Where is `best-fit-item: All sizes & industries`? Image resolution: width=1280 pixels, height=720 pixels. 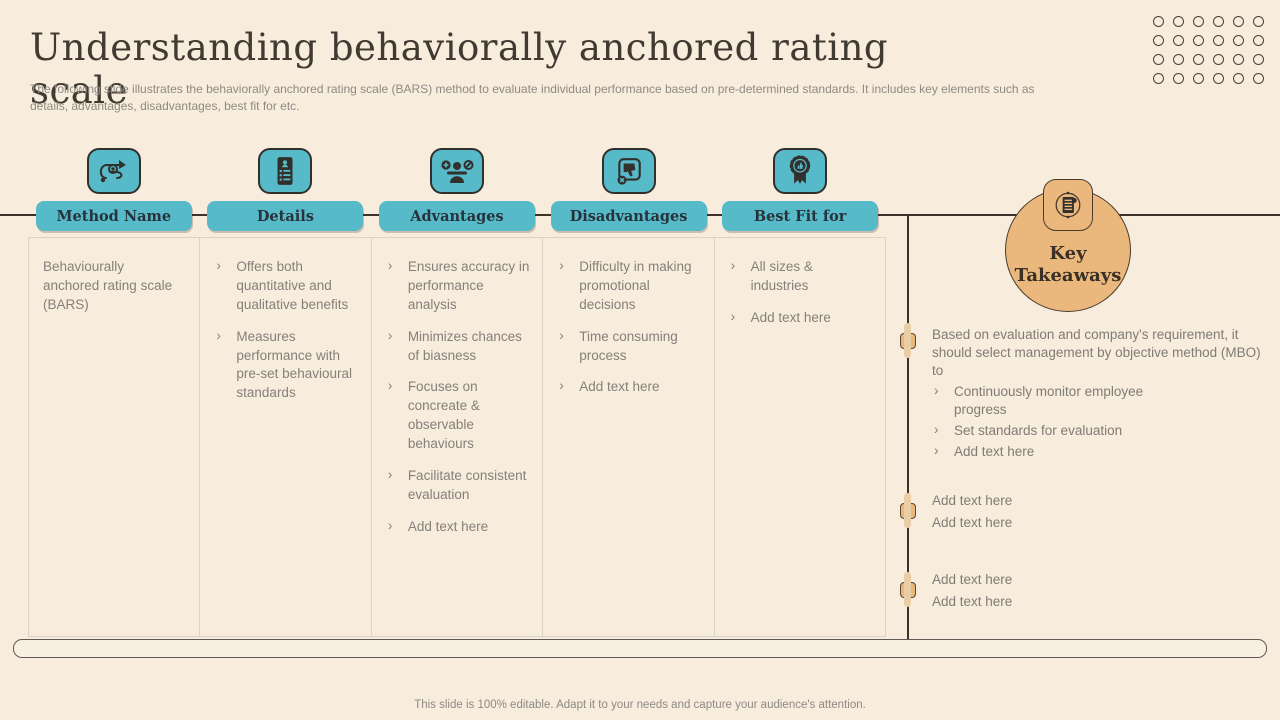
best-fit-item: All sizes & industries is located at coordinates (800, 276).